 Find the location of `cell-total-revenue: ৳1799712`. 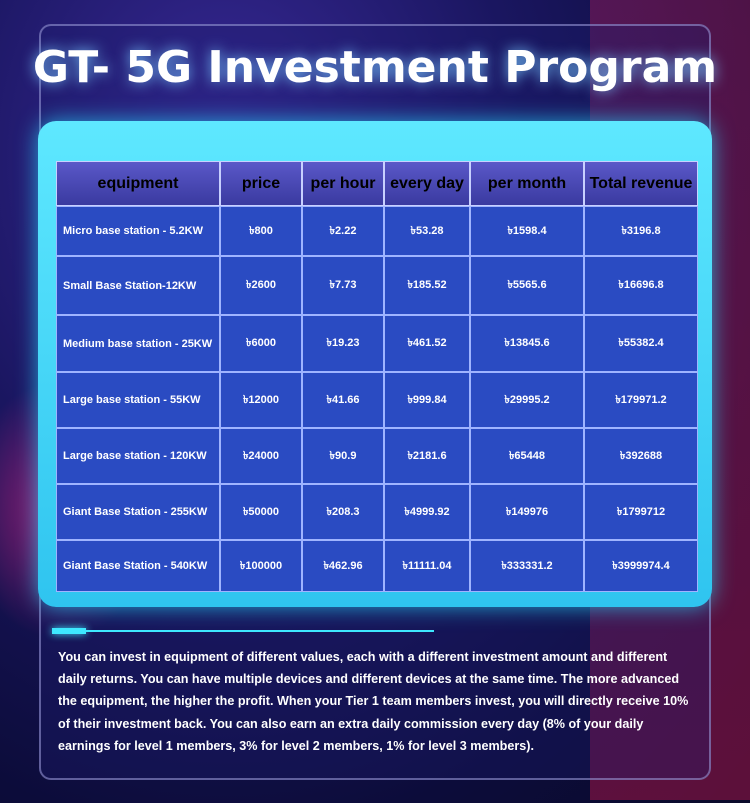

cell-total-revenue: ৳1799712 is located at coordinates (641, 512).